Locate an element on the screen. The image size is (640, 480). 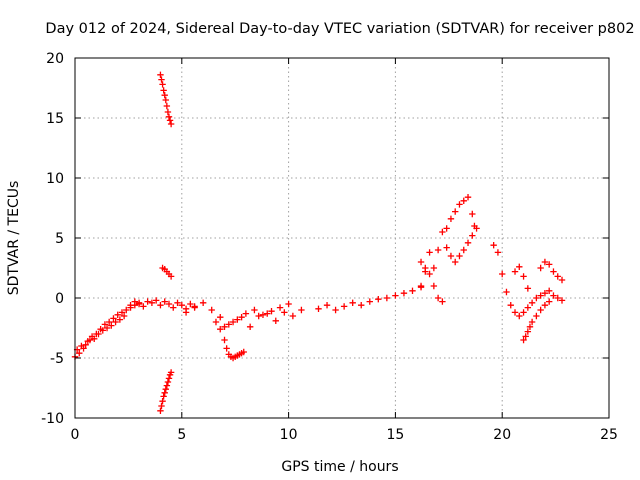
series-arc-dip-7h is located at coordinates (229, 340).